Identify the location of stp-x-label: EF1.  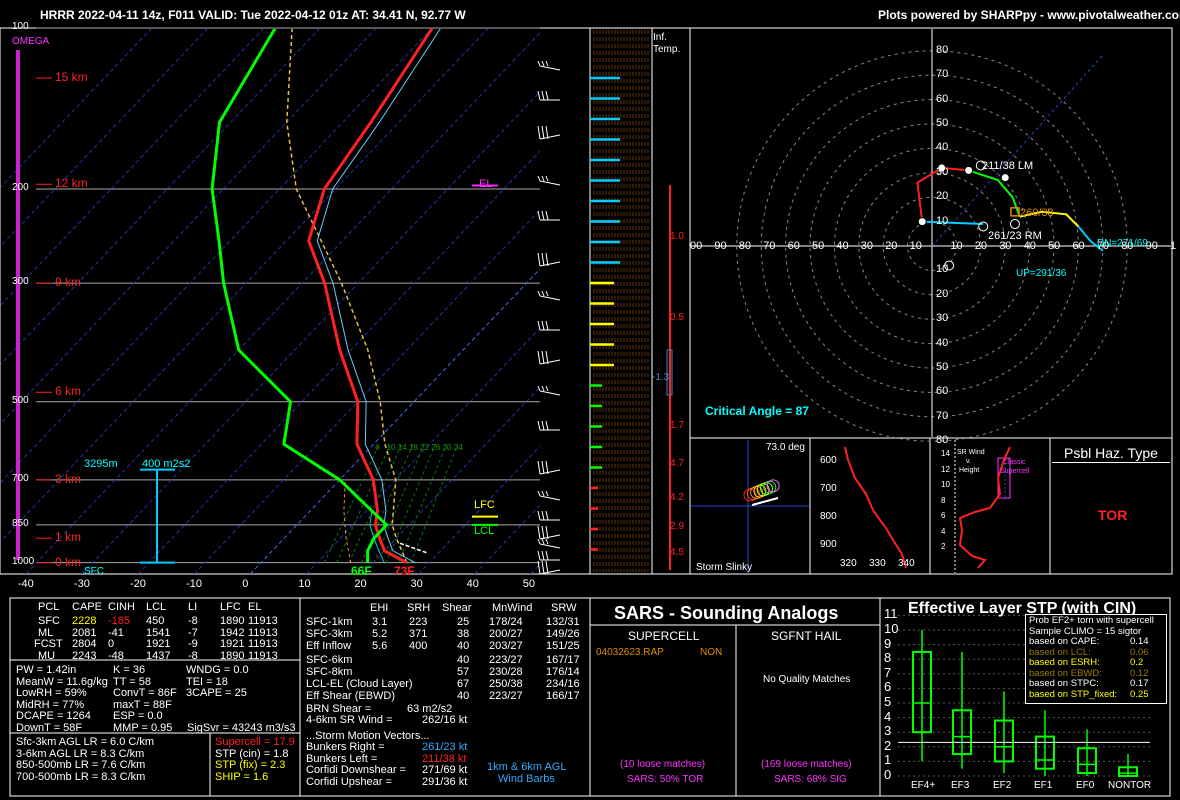
(1043, 785).